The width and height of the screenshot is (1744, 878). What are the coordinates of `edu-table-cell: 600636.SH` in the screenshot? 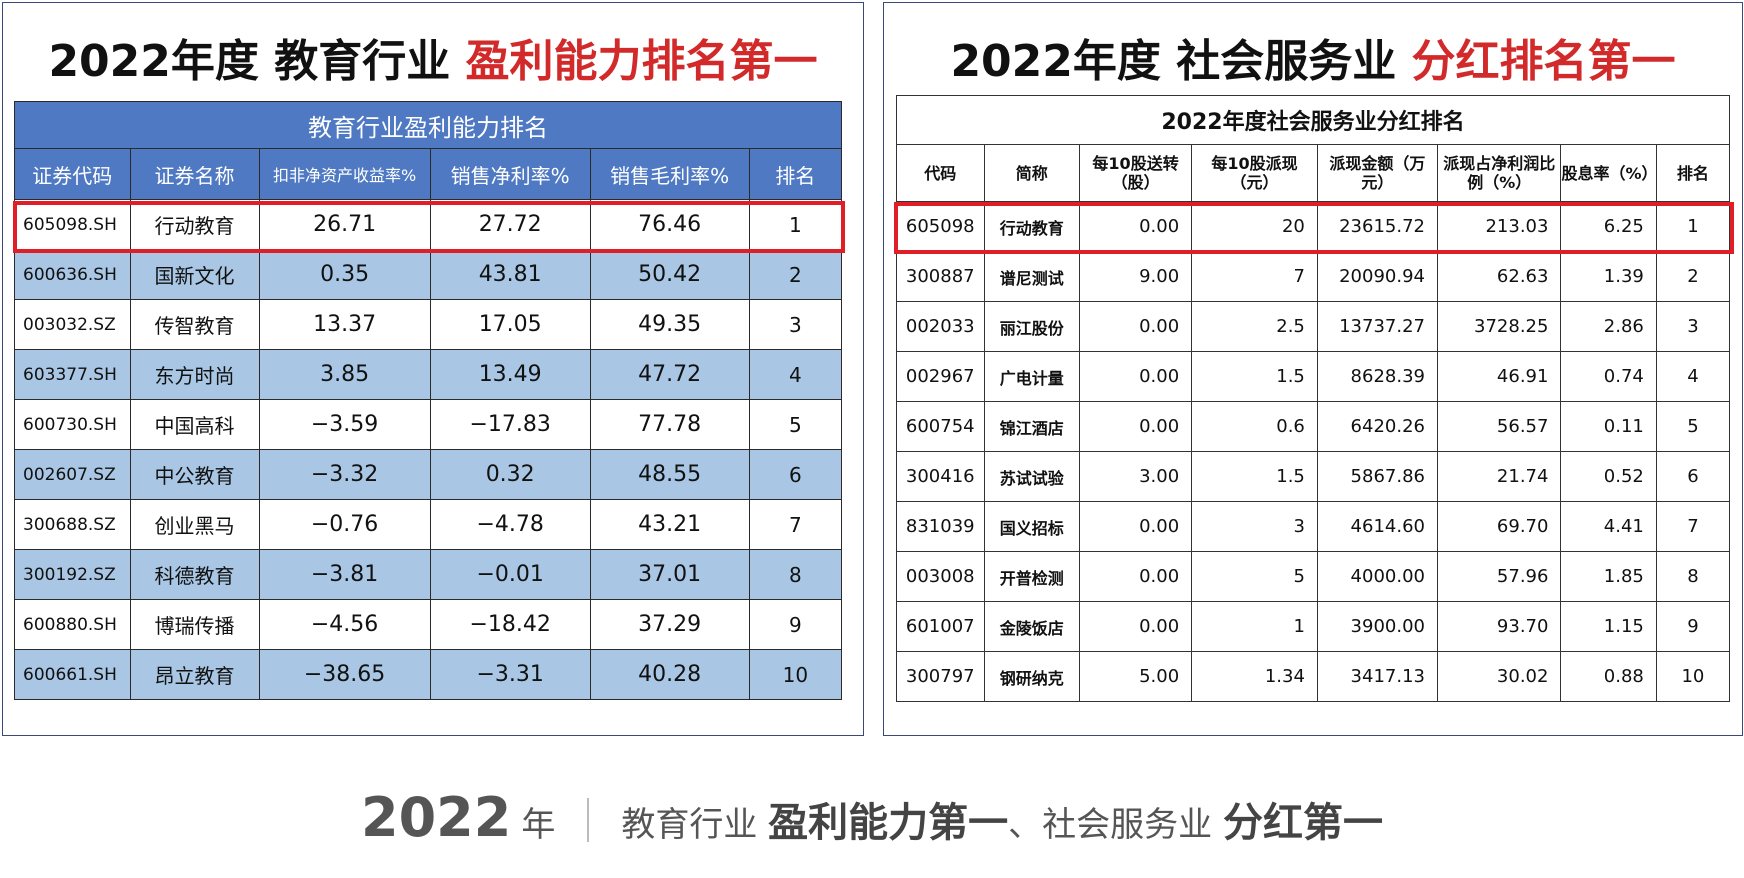 It's located at (72, 274).